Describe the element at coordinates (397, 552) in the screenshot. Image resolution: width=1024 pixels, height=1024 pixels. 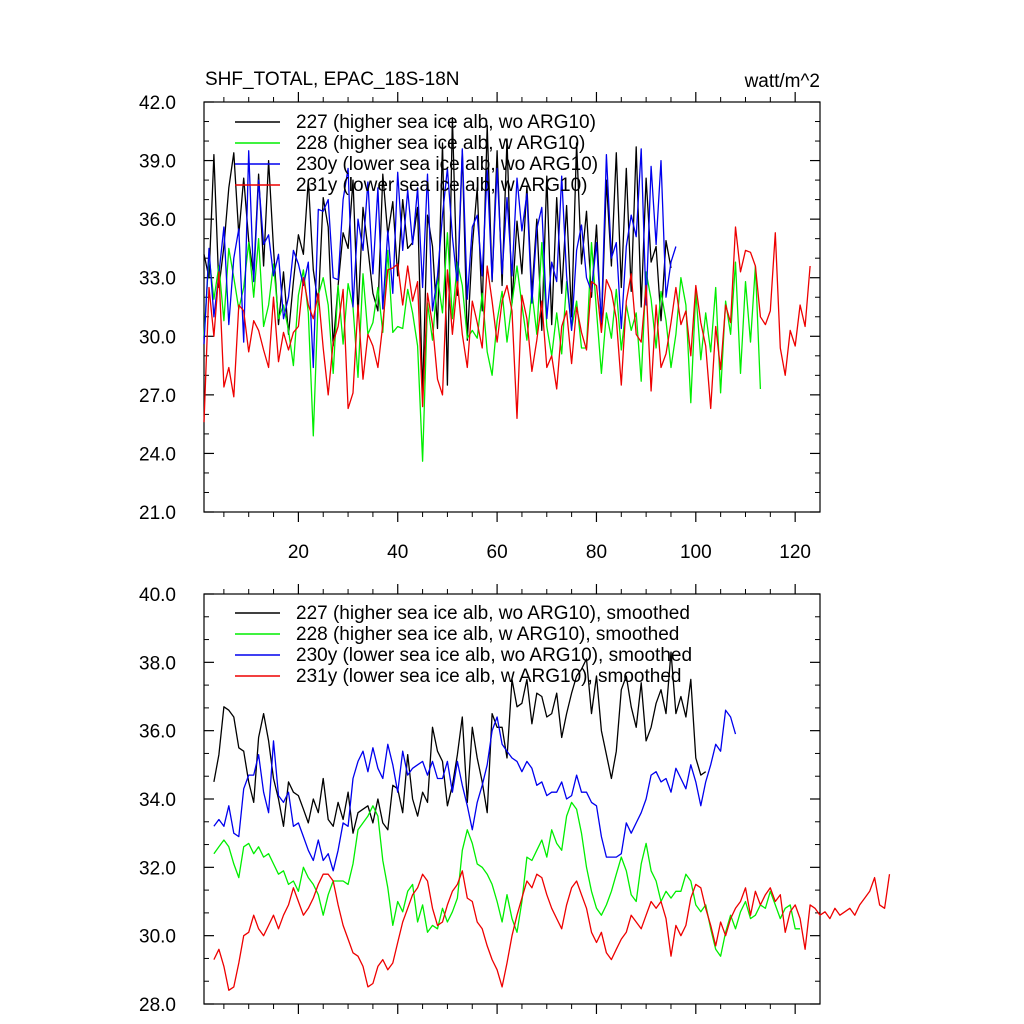
I see `x-tick-label: 40` at that location.